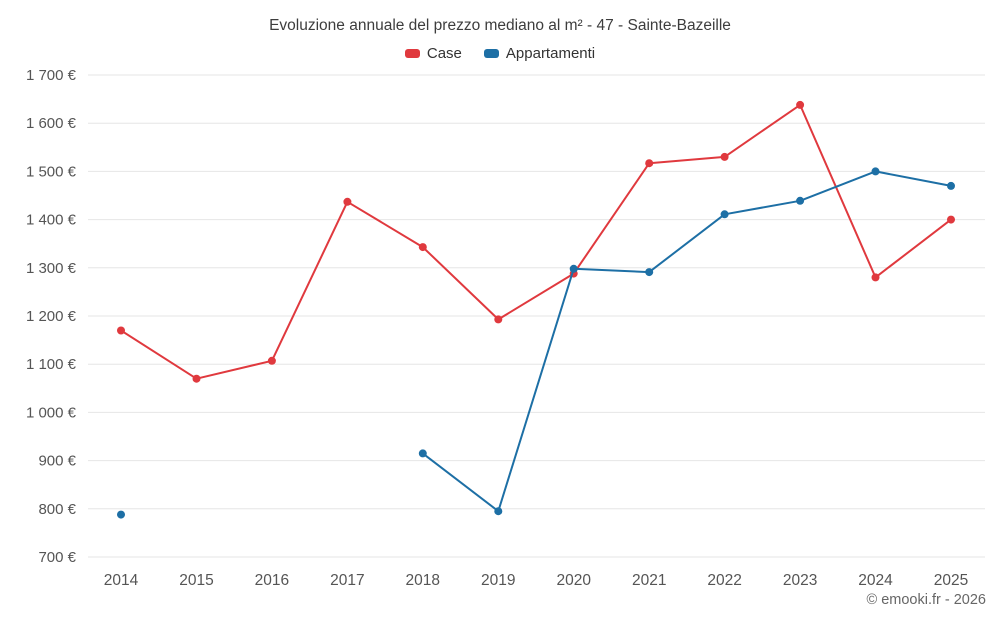  What do you see at coordinates (875, 580) in the screenshot?
I see `x-axis-tick-label: 2024` at bounding box center [875, 580].